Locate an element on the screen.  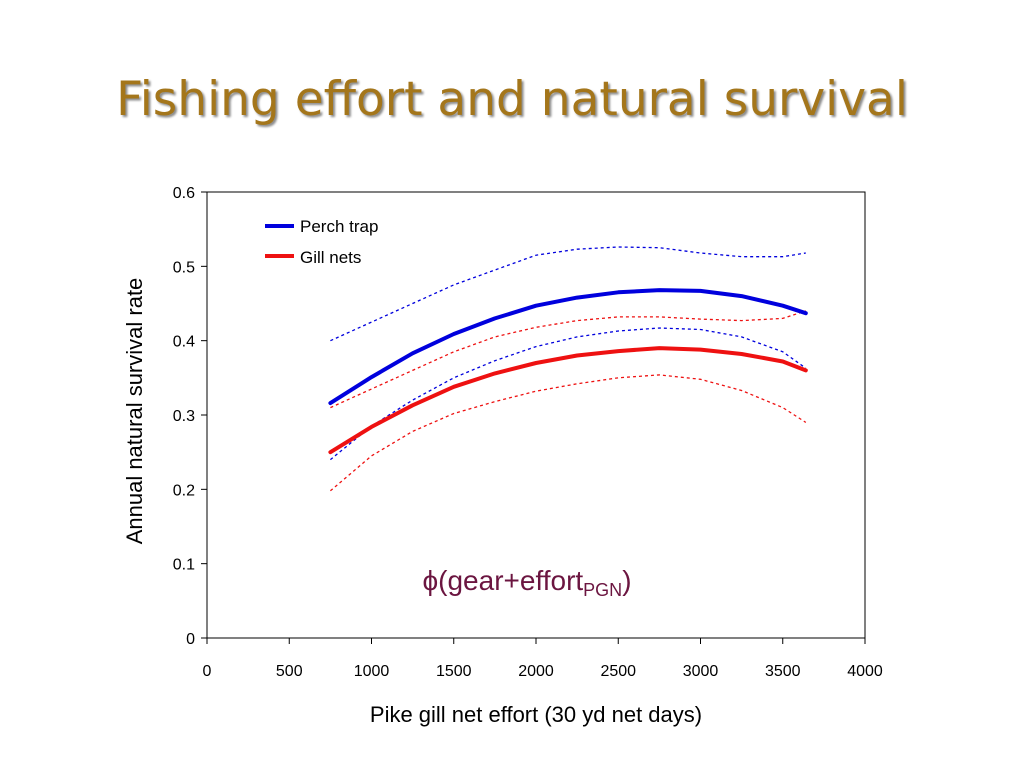
x-tick-label: 0 is located at coordinates (207, 671).